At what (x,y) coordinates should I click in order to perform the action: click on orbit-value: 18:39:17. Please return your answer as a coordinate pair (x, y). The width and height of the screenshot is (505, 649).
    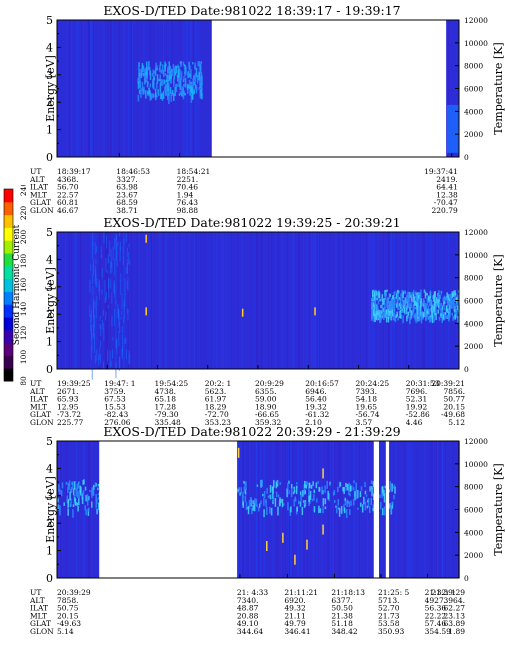
    Looking at the image, I should click on (74, 171).